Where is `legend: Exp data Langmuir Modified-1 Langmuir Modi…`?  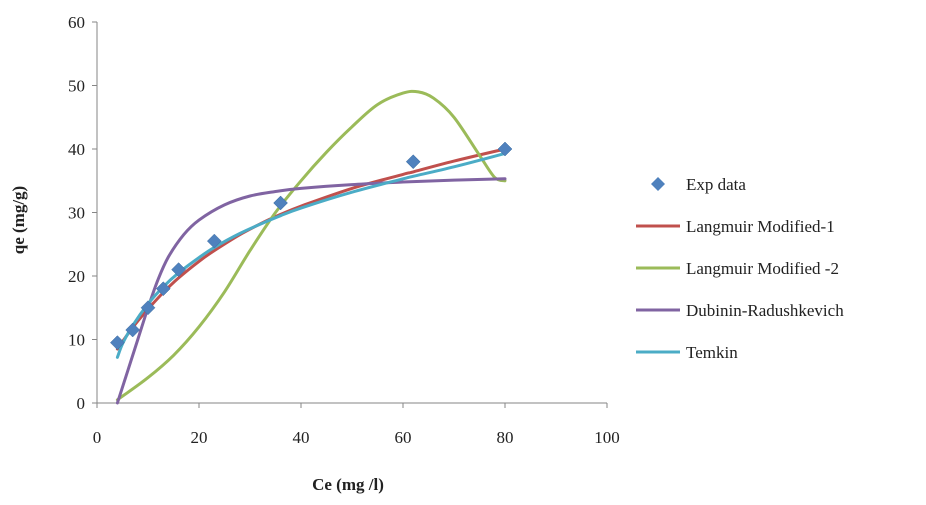
legend: Exp data Langmuir Modified-1 Langmuir Modi… is located at coordinates (740, 268).